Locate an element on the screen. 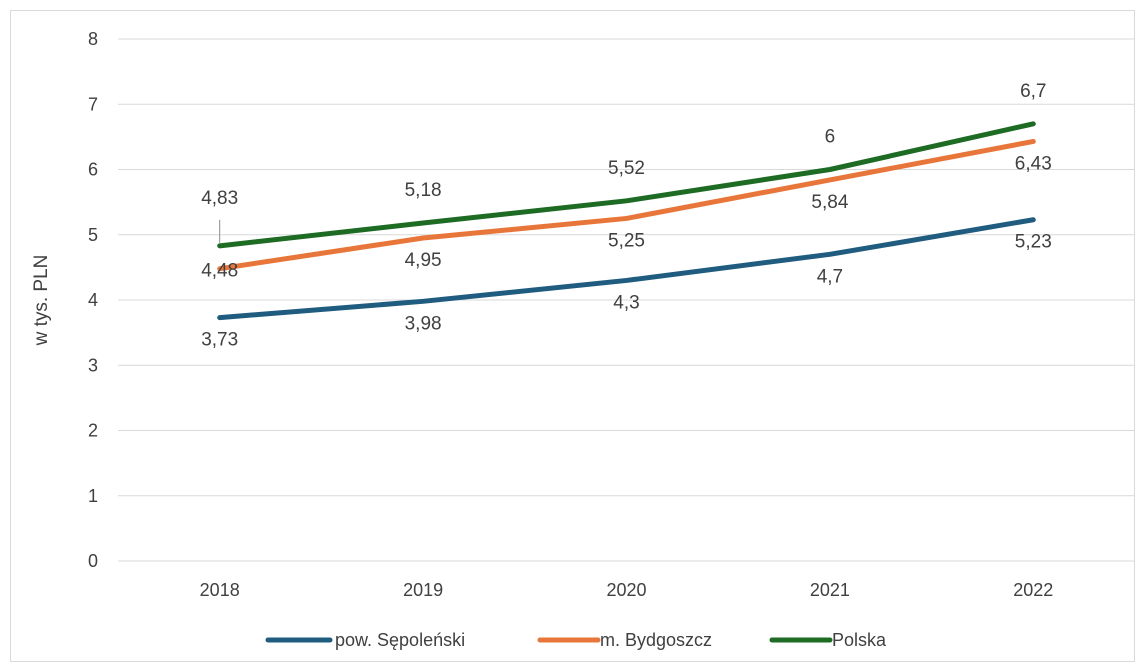  data-label: 5,84 is located at coordinates (829, 202).